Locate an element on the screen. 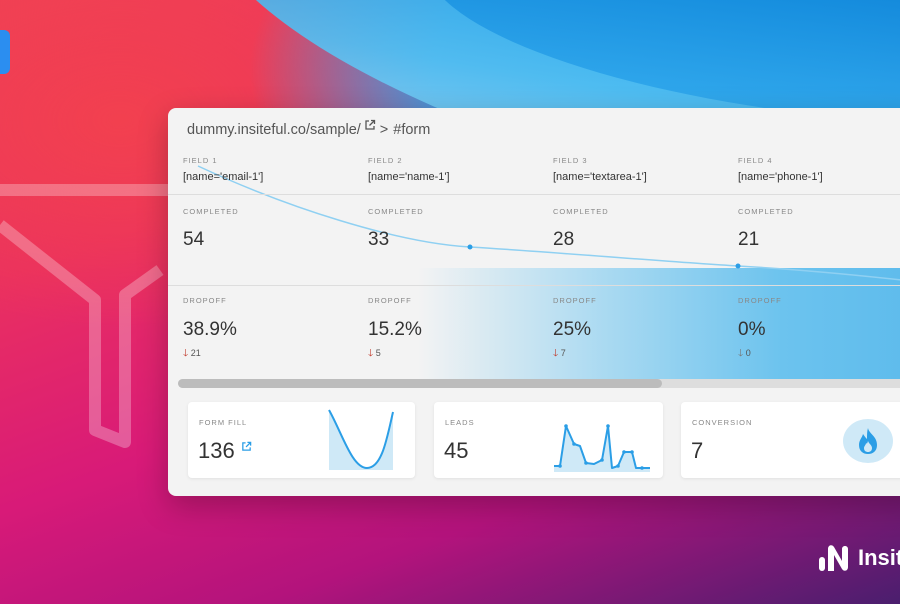 This screenshot has height=604, width=900. leads-card: LEADS 45 is located at coordinates (548, 440).